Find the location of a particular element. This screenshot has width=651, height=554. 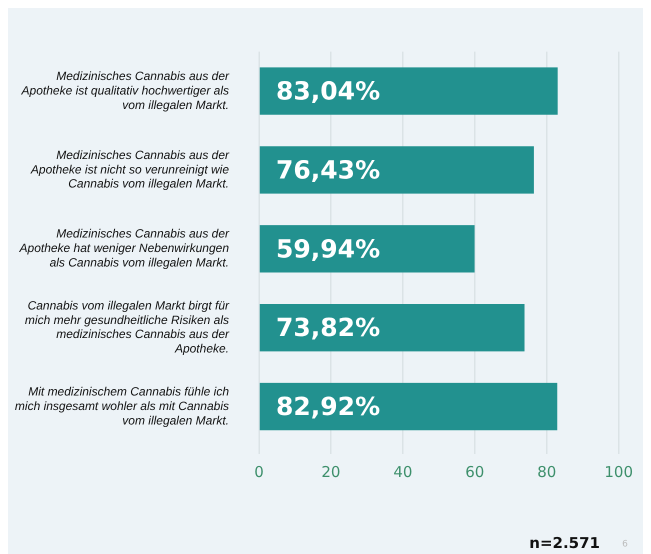

x-tick-label: 20 is located at coordinates (330, 471).